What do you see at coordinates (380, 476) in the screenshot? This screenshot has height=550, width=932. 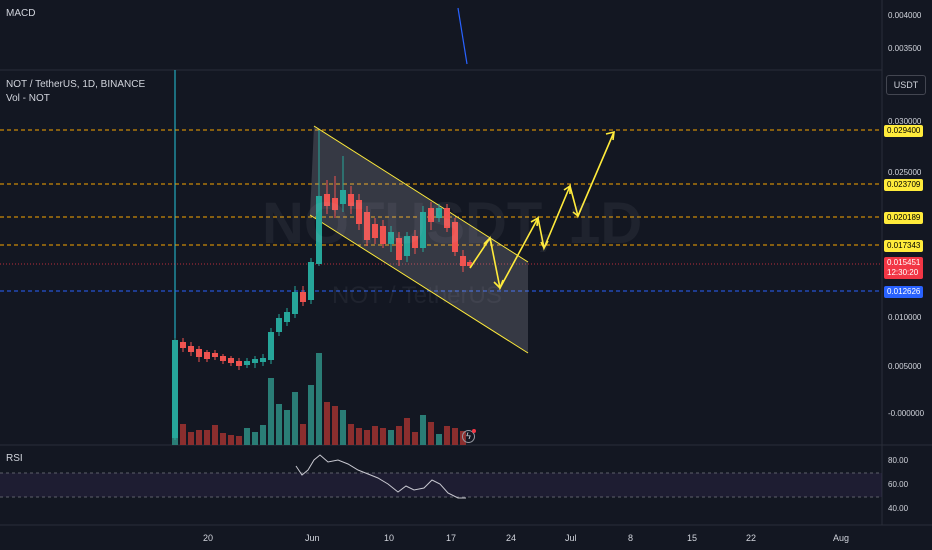 I see `rsi-line` at bounding box center [380, 476].